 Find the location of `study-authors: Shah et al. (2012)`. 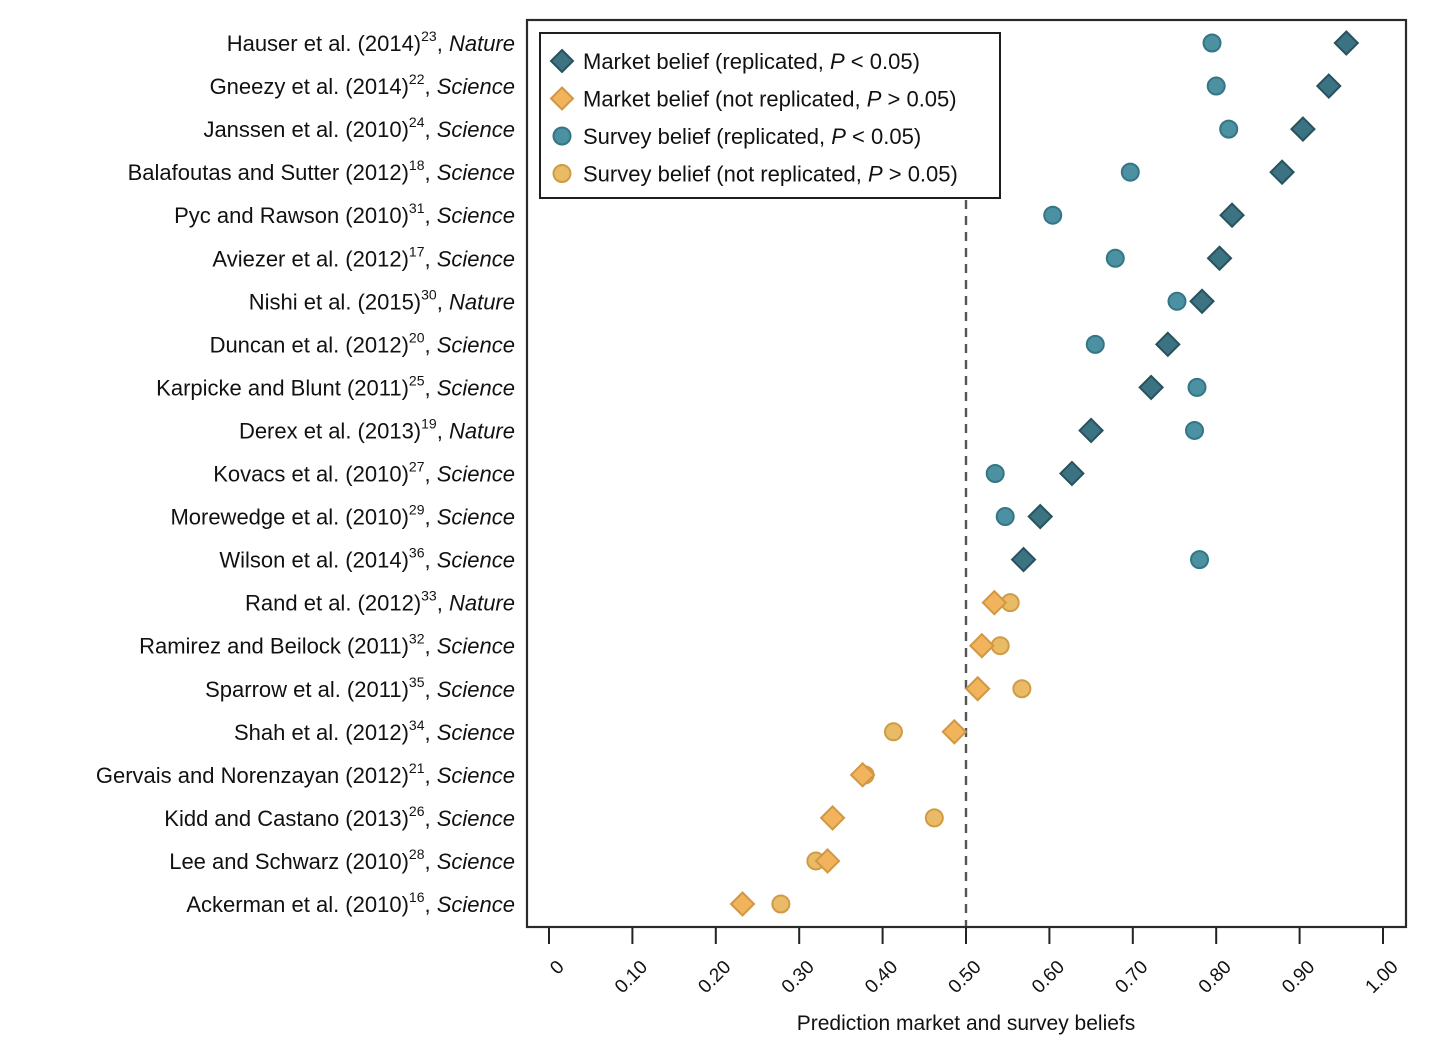

study-authors: Shah et al. (2012) is located at coordinates (321, 732).